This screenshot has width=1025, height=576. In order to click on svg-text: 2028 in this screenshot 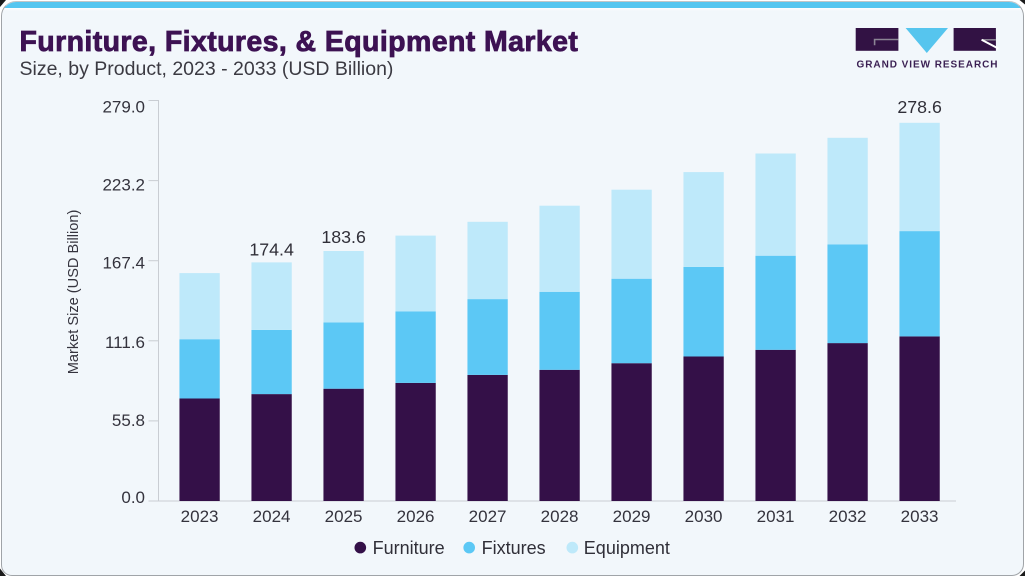, I will do `click(560, 516)`.